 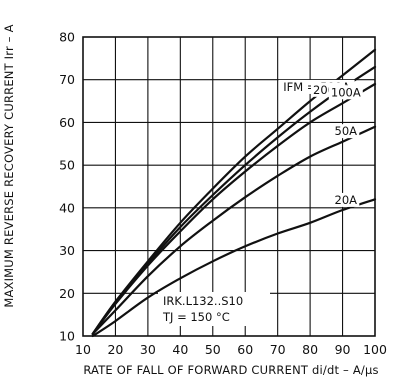 I want to click on x-tick-label: 60, so click(x=245, y=349).